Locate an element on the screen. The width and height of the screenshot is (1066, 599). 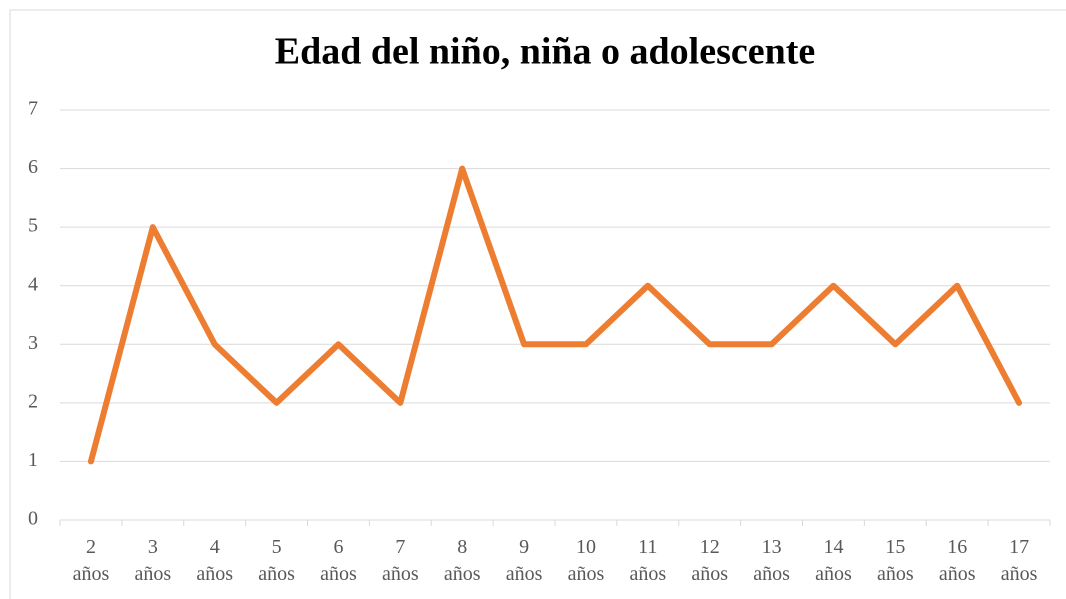
y-tick-label: 0 is located at coordinates (33, 519).